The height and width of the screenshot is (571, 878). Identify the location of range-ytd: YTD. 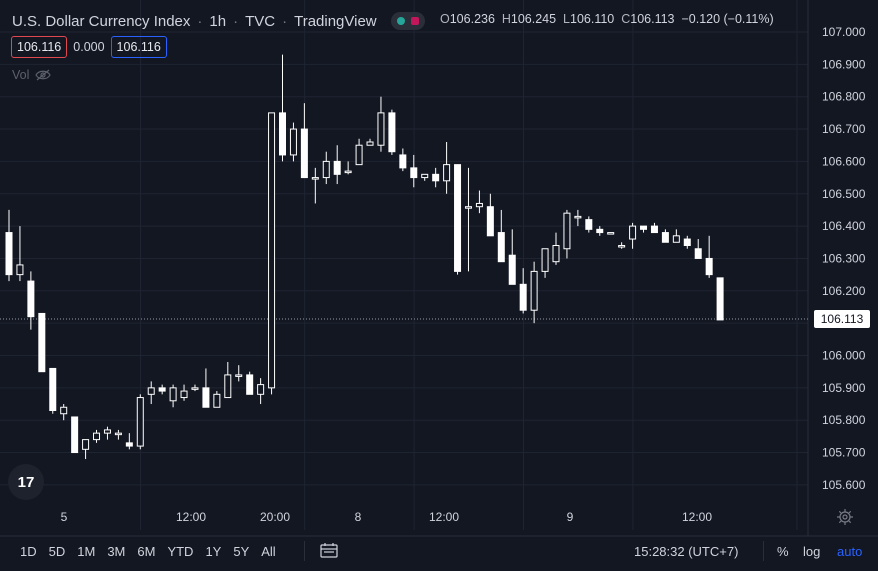
(180, 551).